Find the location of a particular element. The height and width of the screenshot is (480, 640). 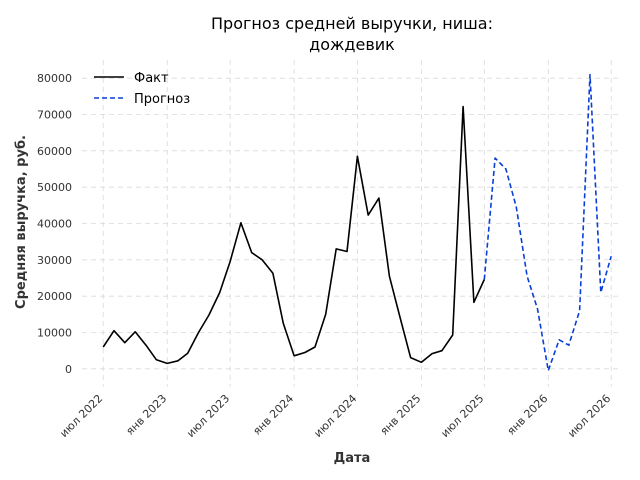

x-tick-label: янв 2025 is located at coordinates (401, 415).